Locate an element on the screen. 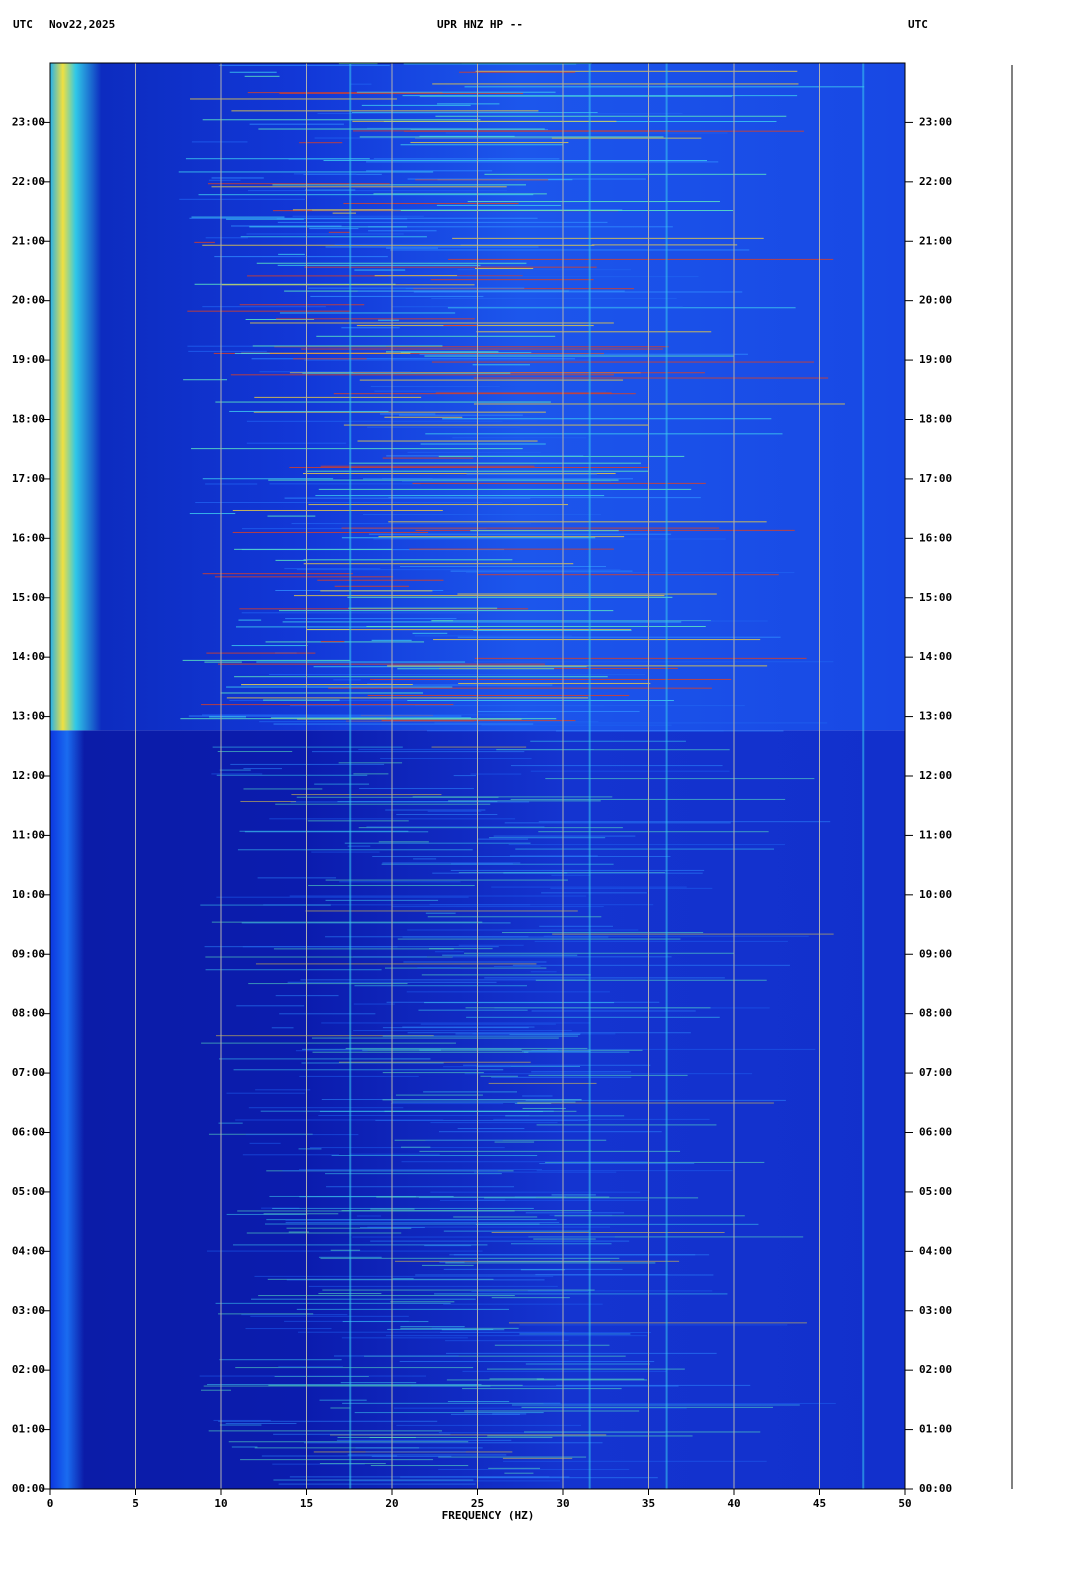 This screenshot has height=1584, width=1066. x-tick-label: 50 is located at coordinates (904, 1503).